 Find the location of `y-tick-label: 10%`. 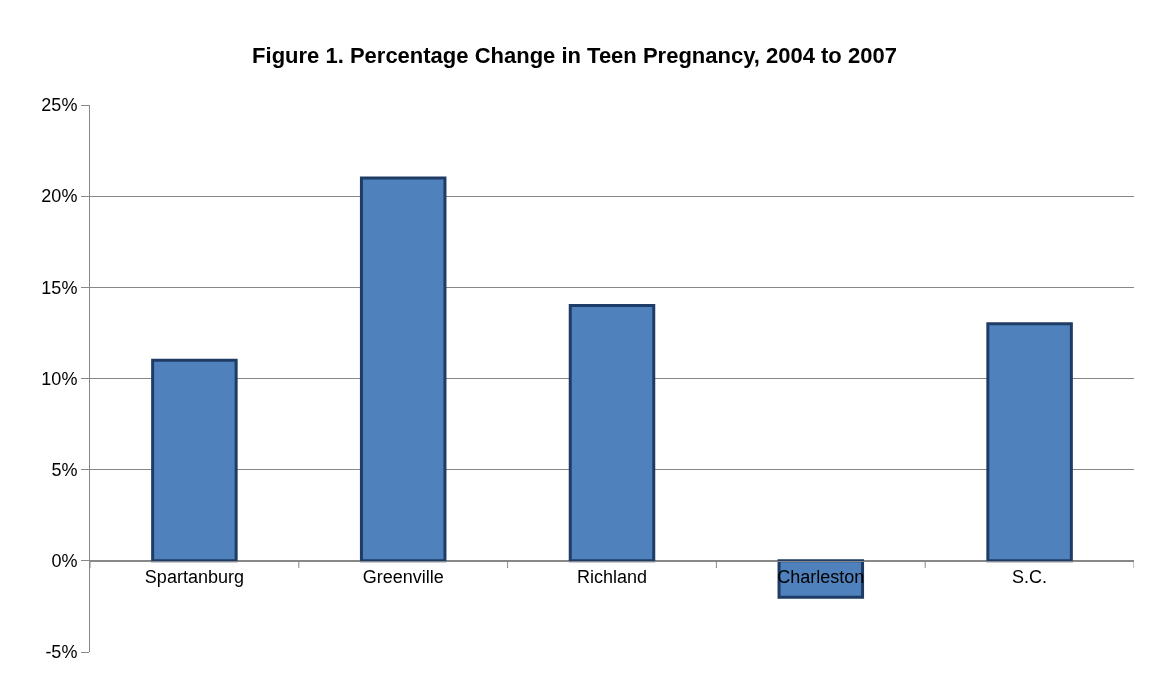

y-tick-label: 10% is located at coordinates (59, 378).